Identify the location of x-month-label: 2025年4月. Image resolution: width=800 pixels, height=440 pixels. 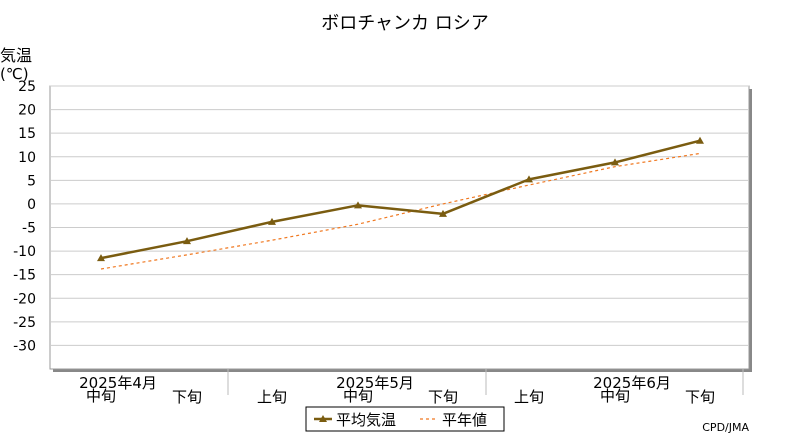
(118, 383).